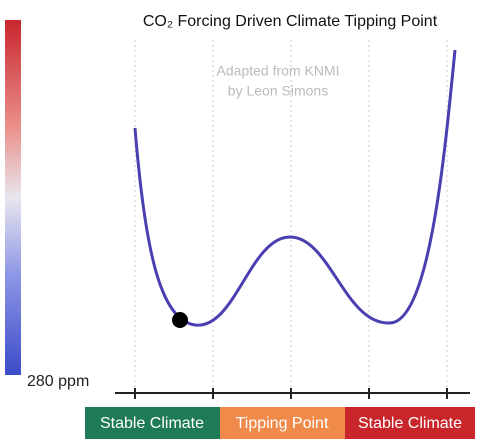 This screenshot has width=500, height=440. What do you see at coordinates (290, 21) in the screenshot?
I see `title: CO₂ Forcing Driven Climate Tipping Point` at bounding box center [290, 21].